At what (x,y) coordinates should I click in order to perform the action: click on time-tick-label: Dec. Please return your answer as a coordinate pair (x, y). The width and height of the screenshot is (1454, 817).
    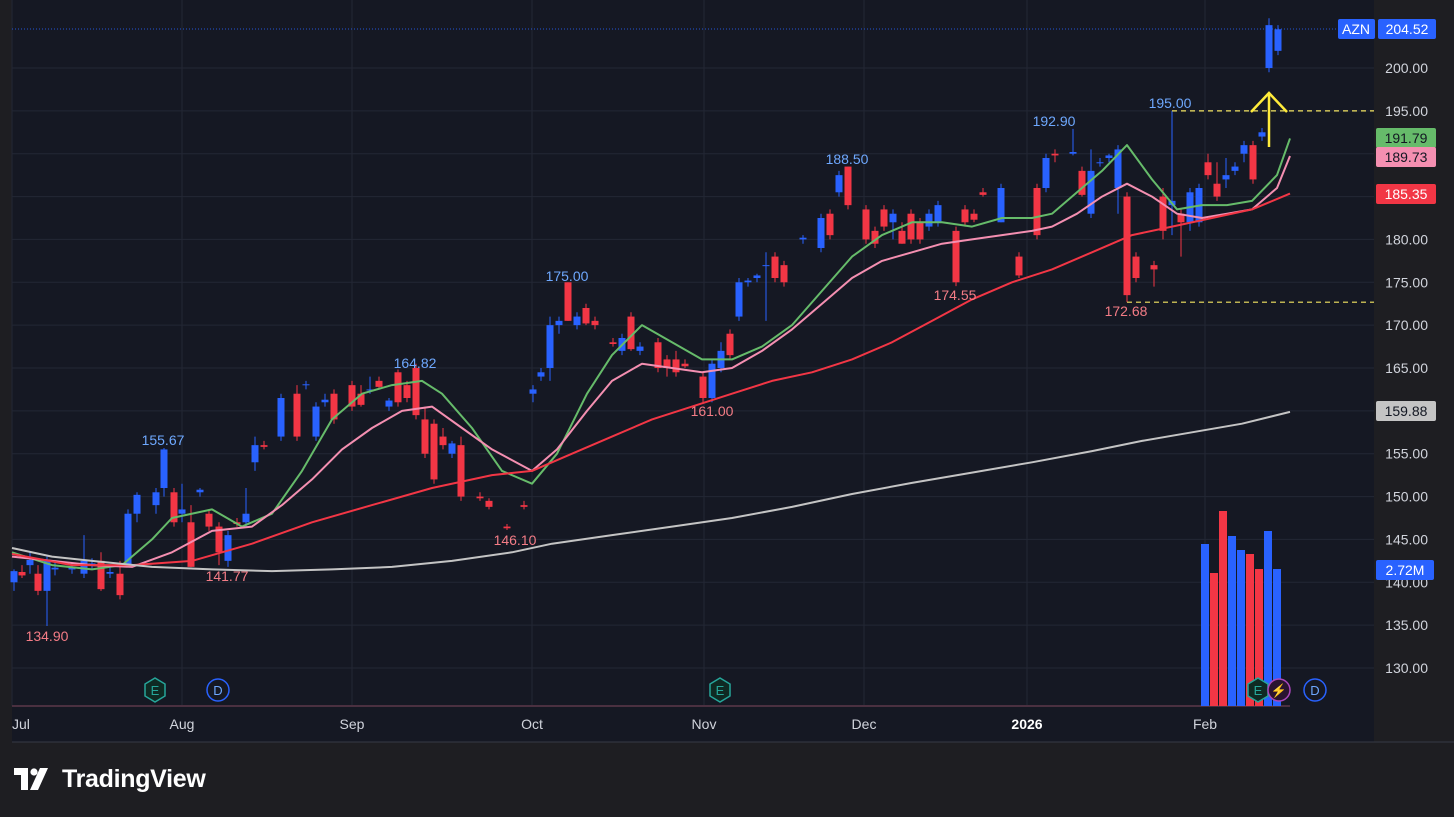
    Looking at the image, I should click on (864, 724).